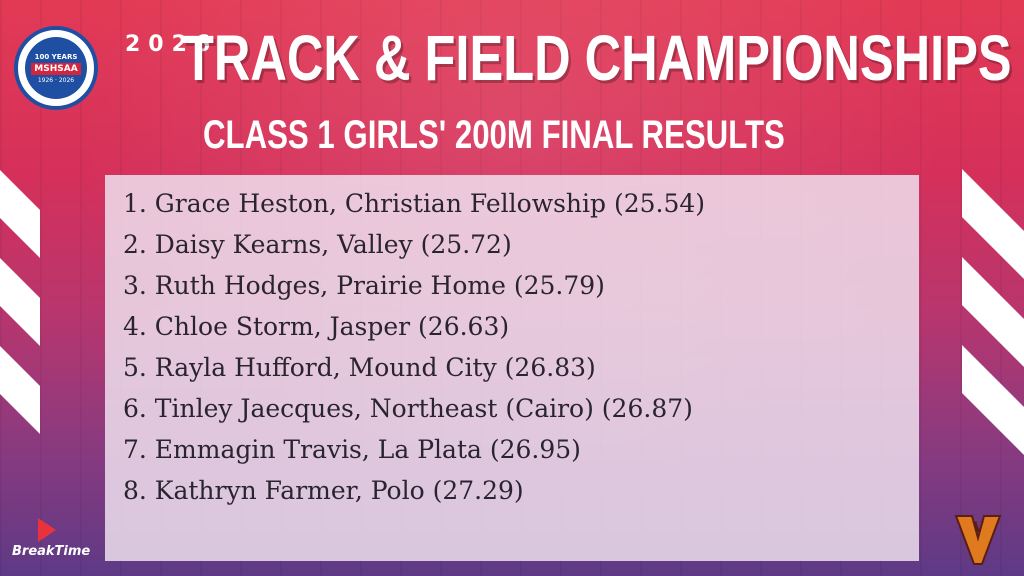 The width and height of the screenshot is (1024, 576). I want to click on school-logo: V, so click(978, 539).